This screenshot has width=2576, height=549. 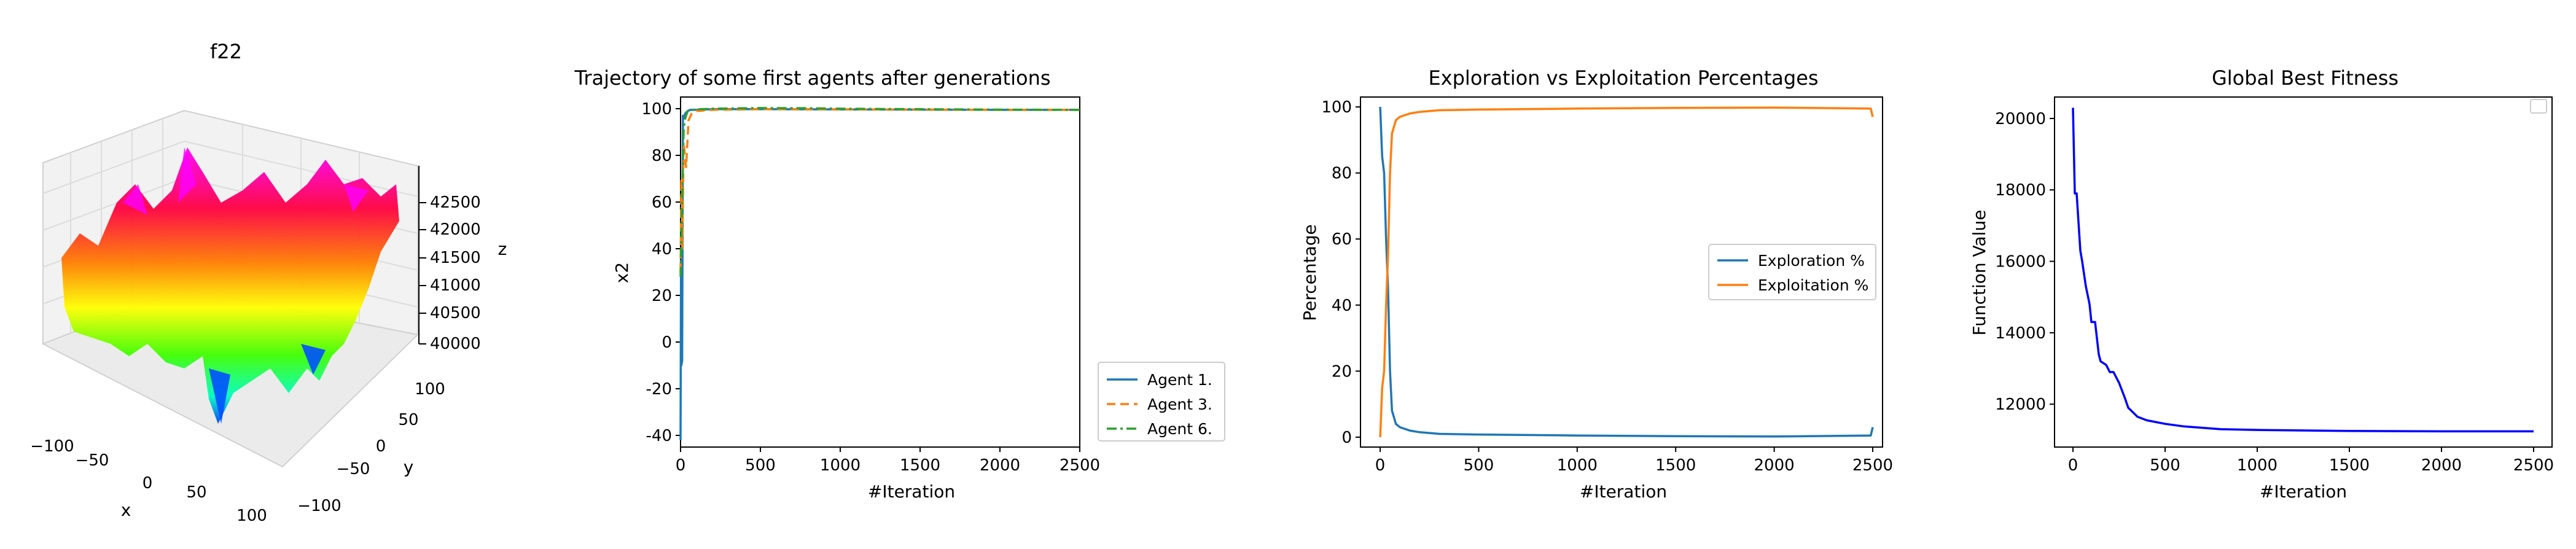 What do you see at coordinates (1811, 261) in the screenshot?
I see `exploration-legend-label: Exploration %` at bounding box center [1811, 261].